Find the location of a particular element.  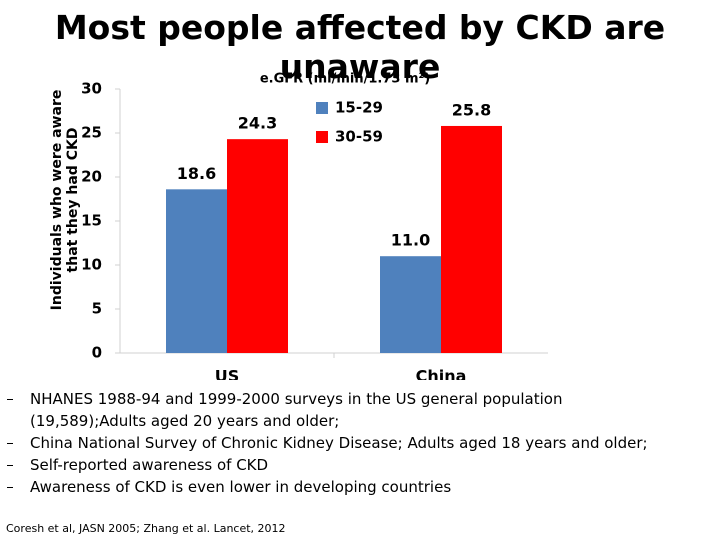

value-label: 24.3 is located at coordinates (257, 123).